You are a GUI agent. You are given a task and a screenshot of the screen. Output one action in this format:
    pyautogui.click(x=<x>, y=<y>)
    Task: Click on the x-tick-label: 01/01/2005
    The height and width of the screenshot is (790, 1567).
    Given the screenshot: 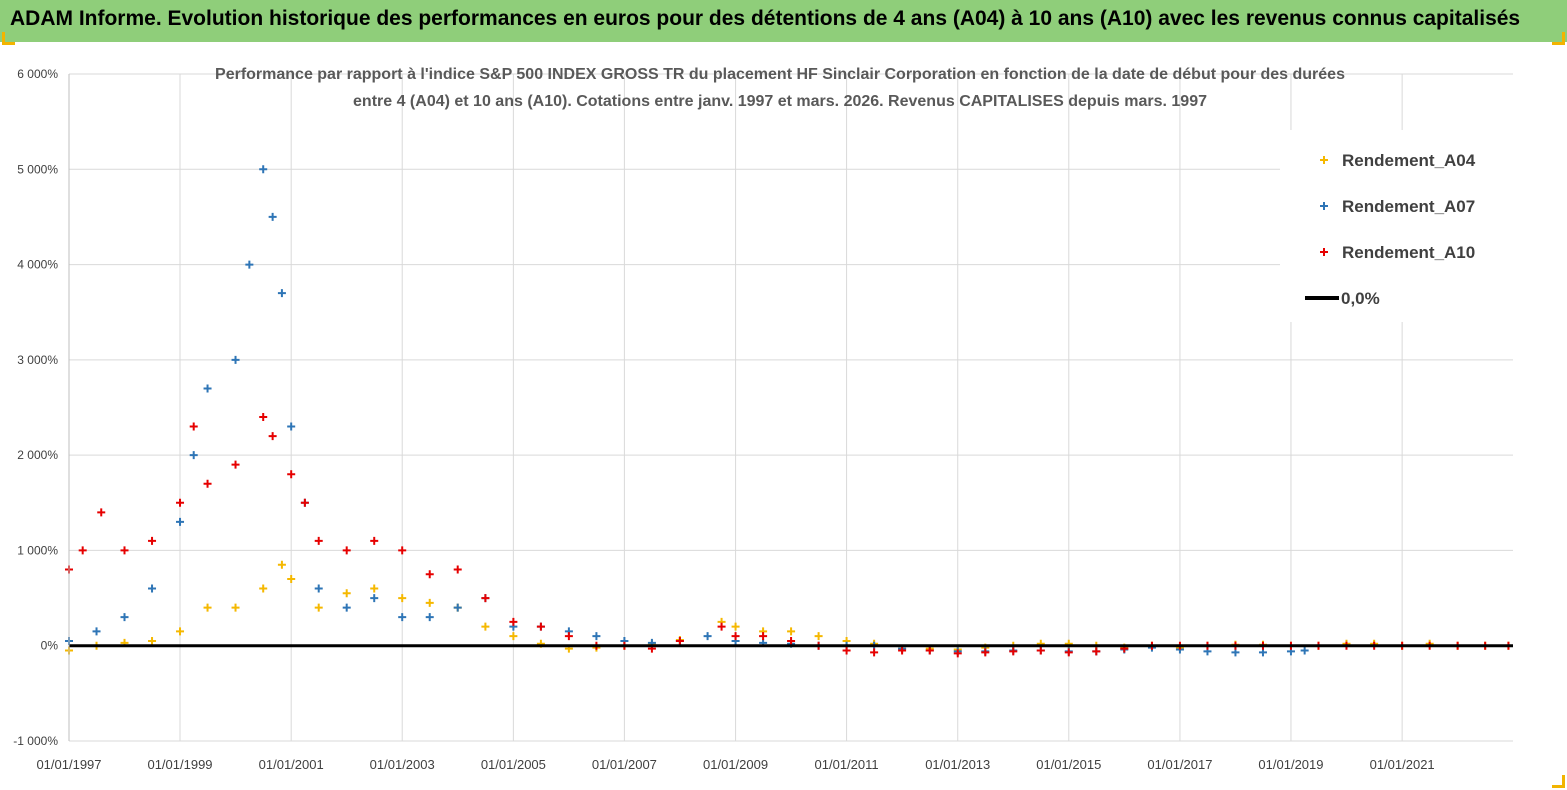 What is the action you would take?
    pyautogui.click(x=513, y=764)
    